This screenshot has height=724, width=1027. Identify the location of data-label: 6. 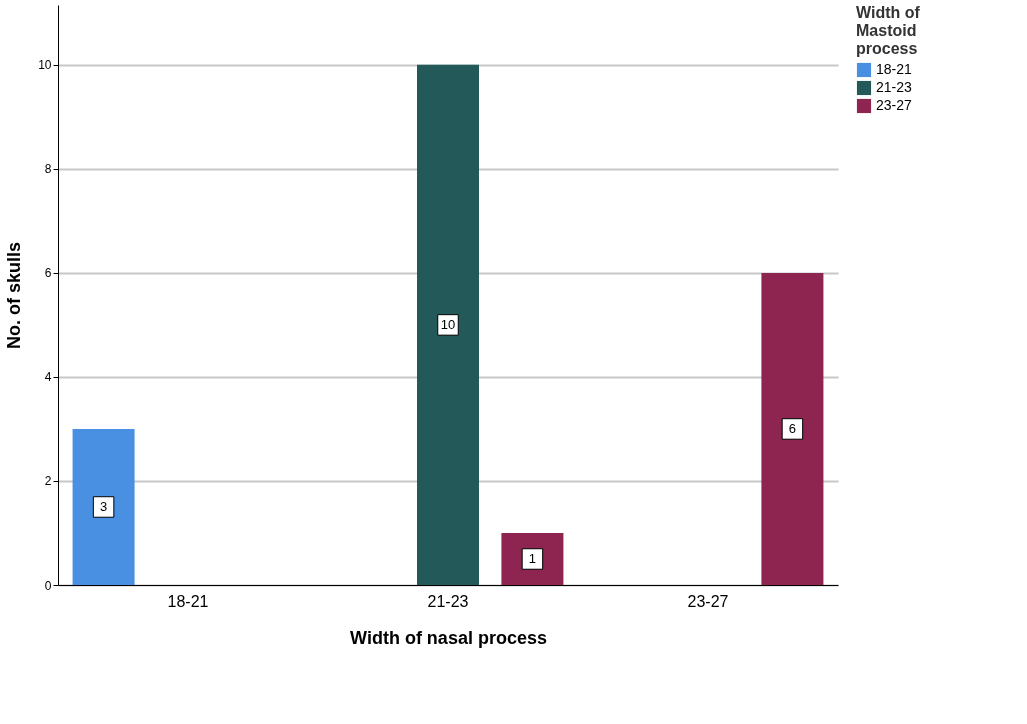
(792, 428).